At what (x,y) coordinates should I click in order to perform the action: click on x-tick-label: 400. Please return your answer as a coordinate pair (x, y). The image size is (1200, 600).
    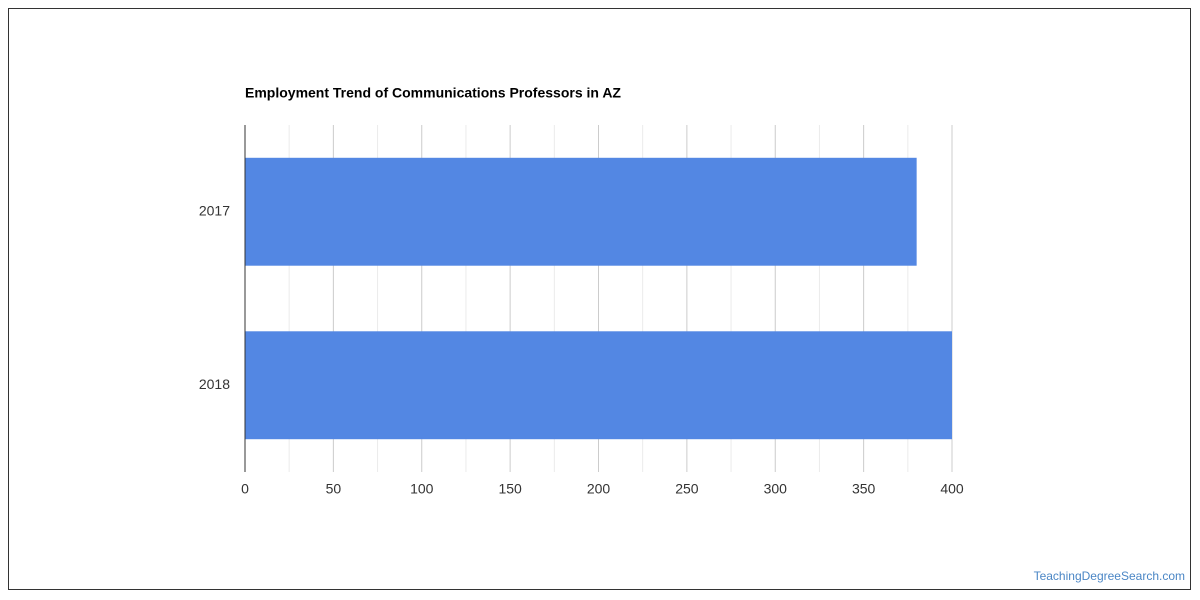
    Looking at the image, I should click on (952, 489).